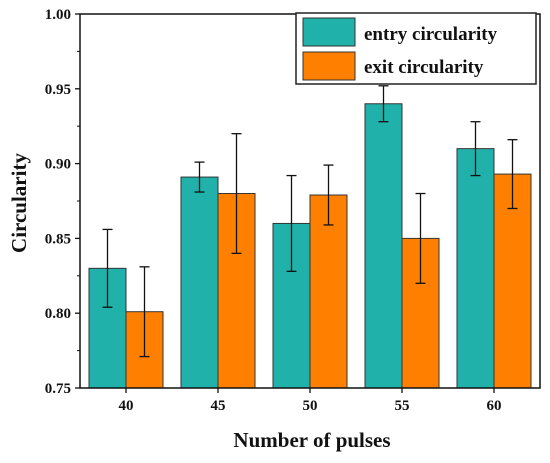  Describe the element at coordinates (58, 15) in the screenshot. I see `y-tick-label: 1.00` at that location.